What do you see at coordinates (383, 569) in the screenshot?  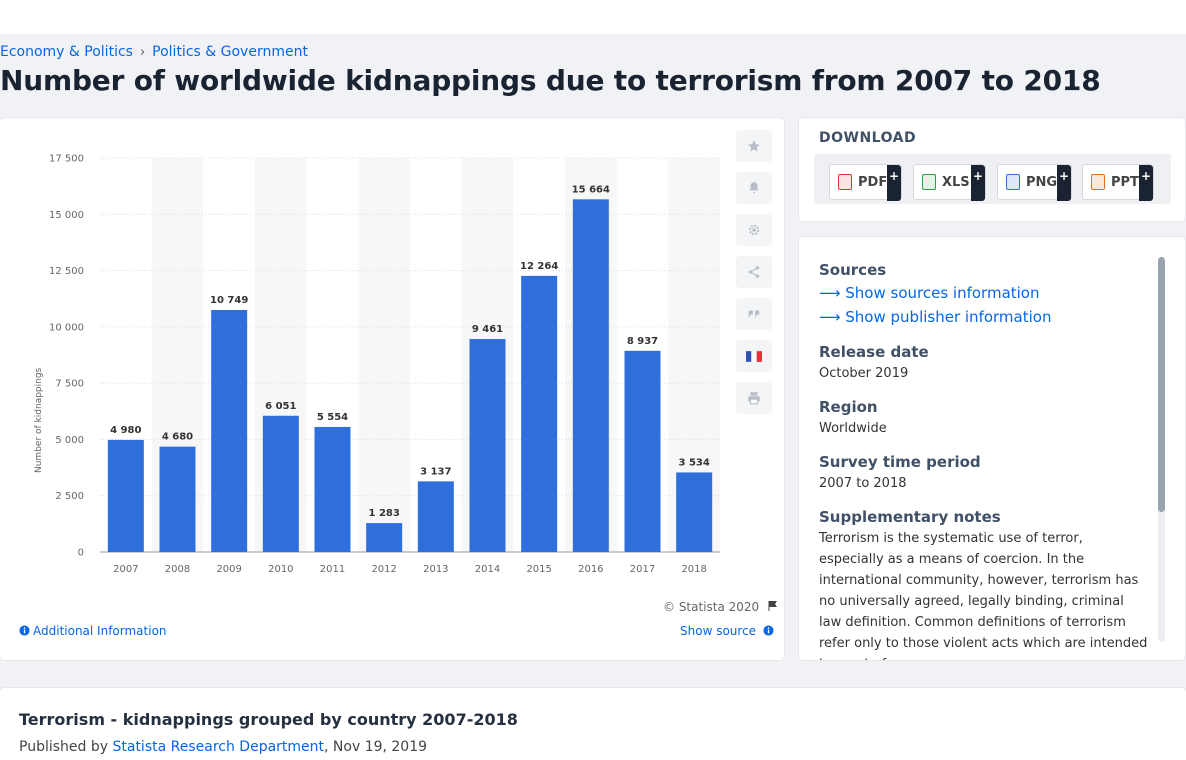 I see `x-tick-label: 2012` at bounding box center [383, 569].